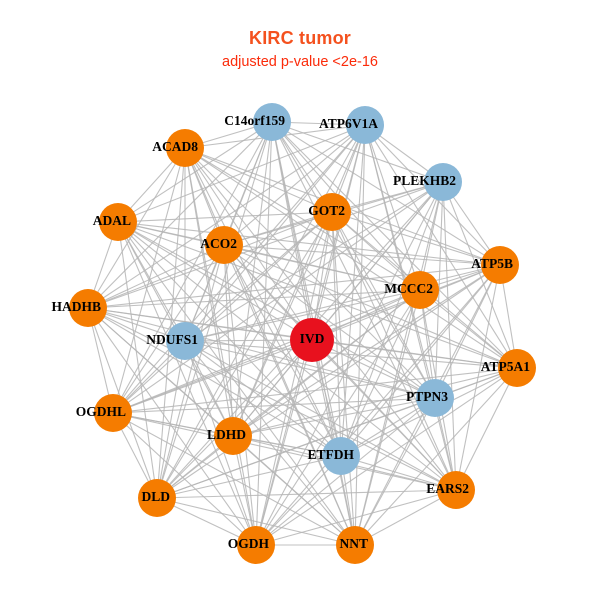 This screenshot has width=600, height=600. I want to click on graph-node: OGDHL, so click(104, 413).